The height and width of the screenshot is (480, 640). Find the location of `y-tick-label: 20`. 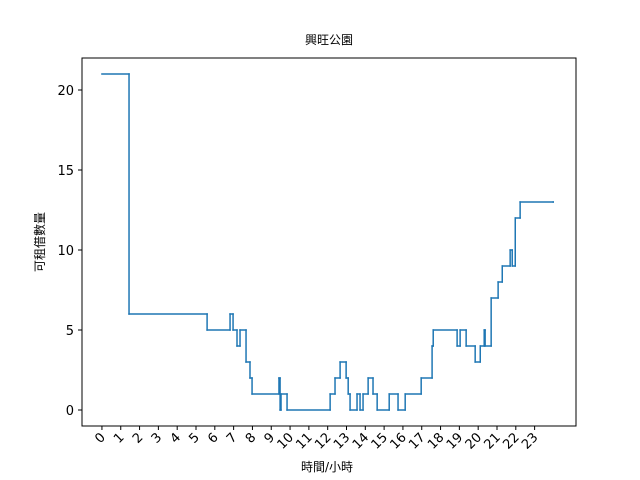

y-tick-label: 20 is located at coordinates (65, 91).